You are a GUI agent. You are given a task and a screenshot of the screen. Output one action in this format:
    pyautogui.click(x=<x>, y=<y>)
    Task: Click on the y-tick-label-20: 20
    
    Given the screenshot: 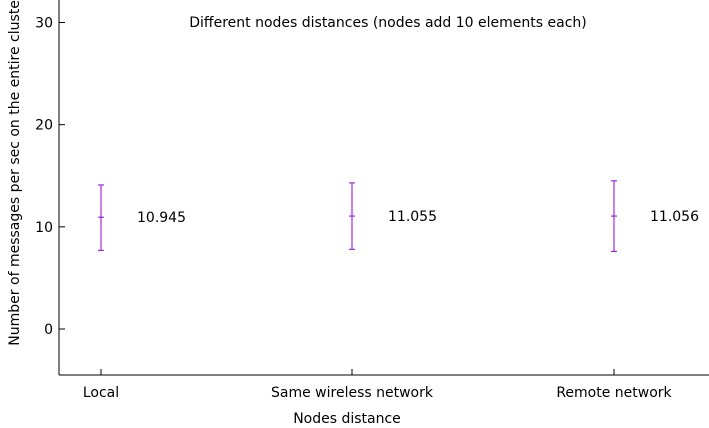 What is the action you would take?
    pyautogui.click(x=44, y=126)
    